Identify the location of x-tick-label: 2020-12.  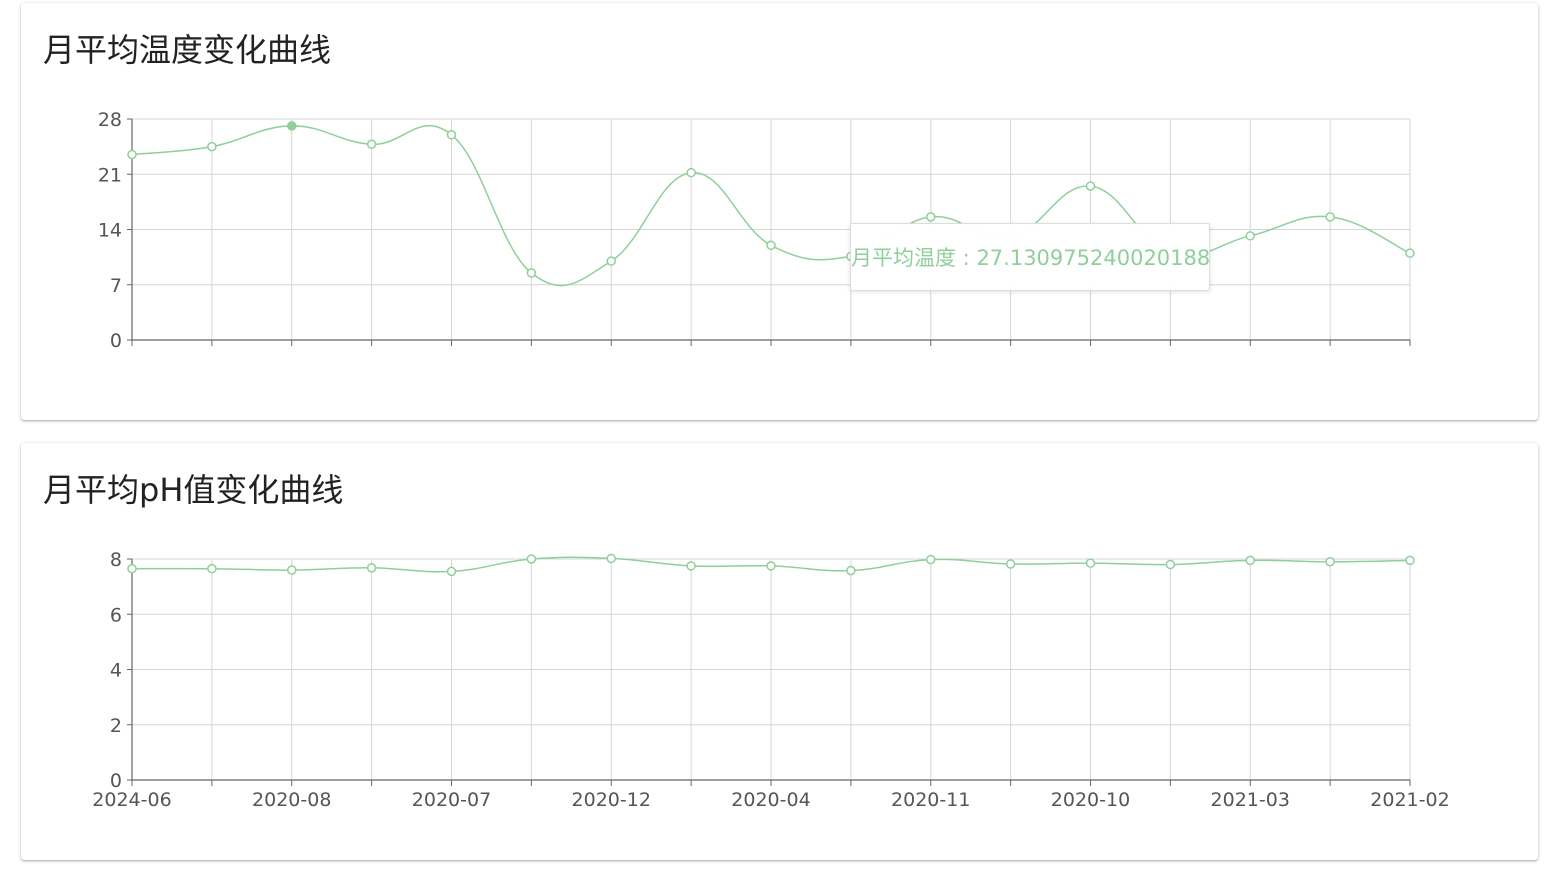
(611, 800).